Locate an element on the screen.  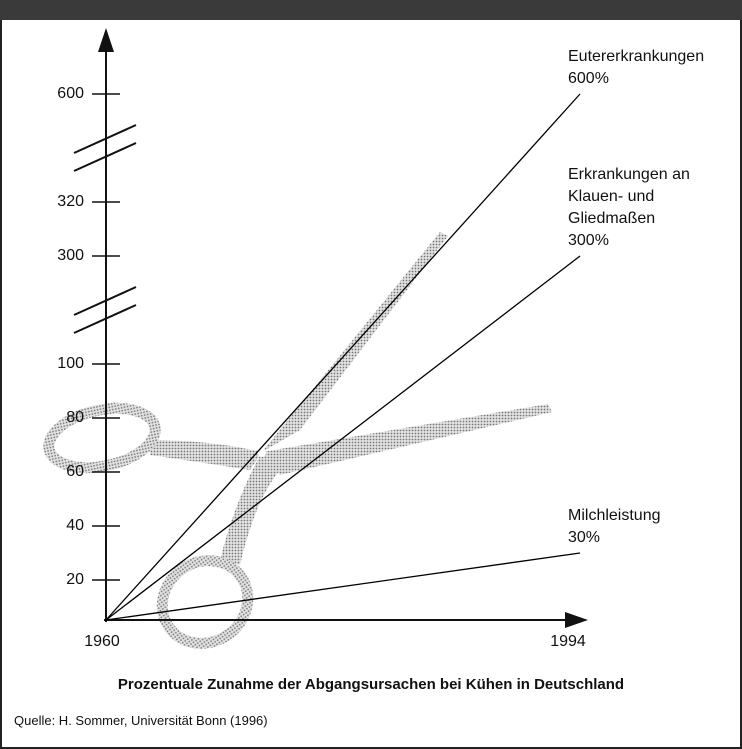
value-label: 300% is located at coordinates (588, 240).